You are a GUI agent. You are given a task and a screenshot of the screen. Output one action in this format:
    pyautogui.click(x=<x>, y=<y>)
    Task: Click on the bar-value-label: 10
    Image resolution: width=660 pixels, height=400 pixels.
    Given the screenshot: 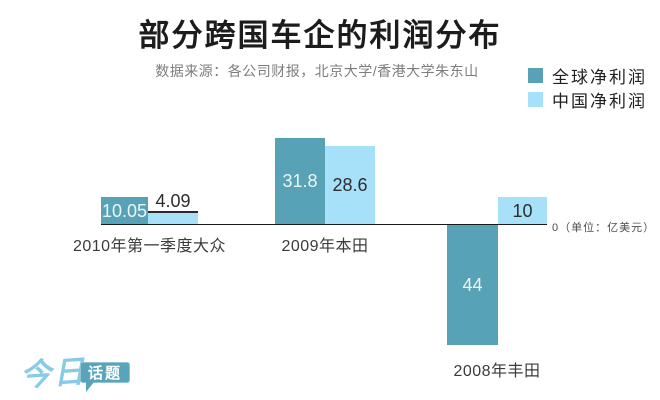 What is the action you would take?
    pyautogui.click(x=522, y=210)
    